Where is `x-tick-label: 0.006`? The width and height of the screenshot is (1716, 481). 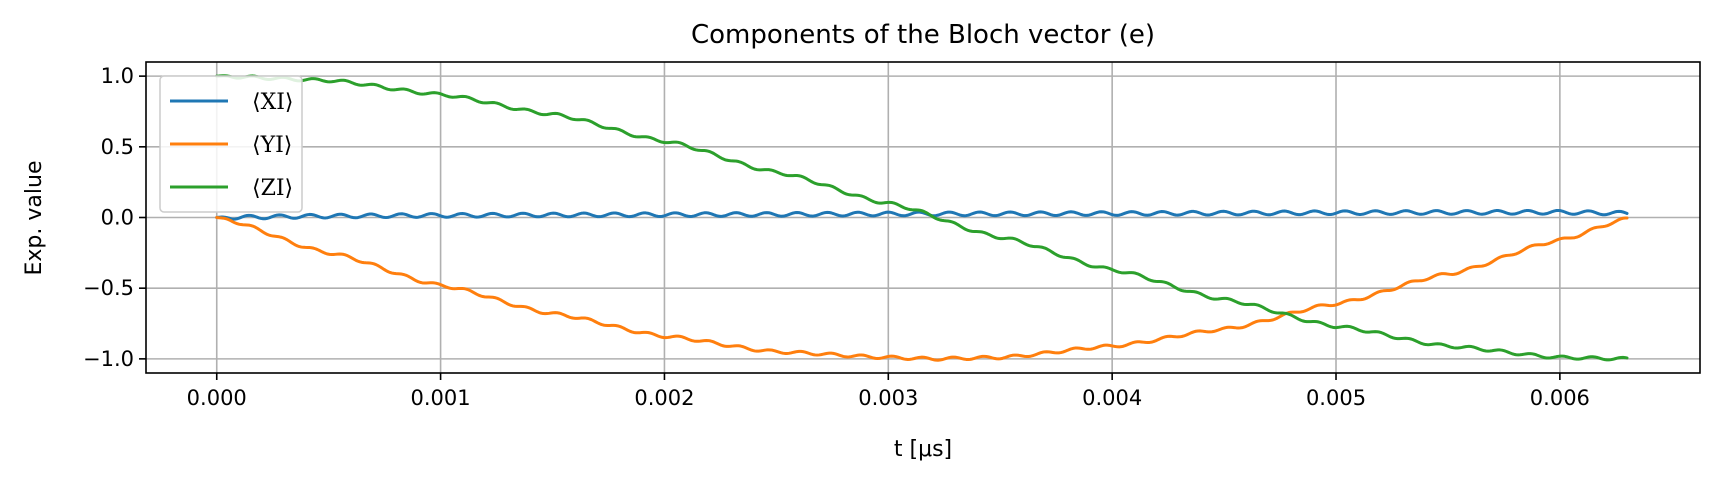
x-tick-label: 0.006 is located at coordinates (1560, 398).